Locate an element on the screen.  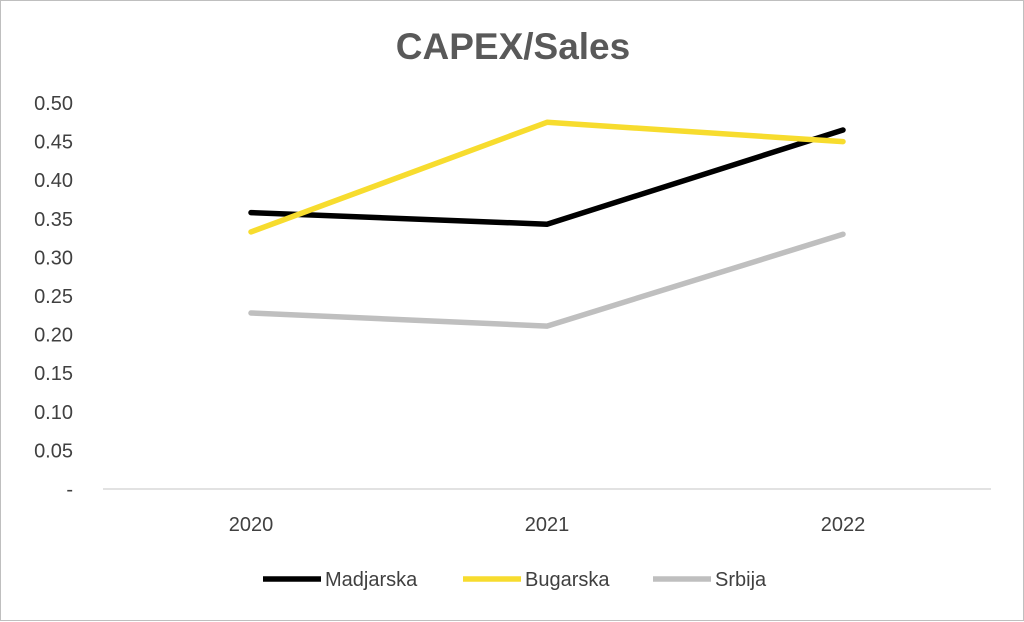
y-tick-label: - is located at coordinates (69, 490).